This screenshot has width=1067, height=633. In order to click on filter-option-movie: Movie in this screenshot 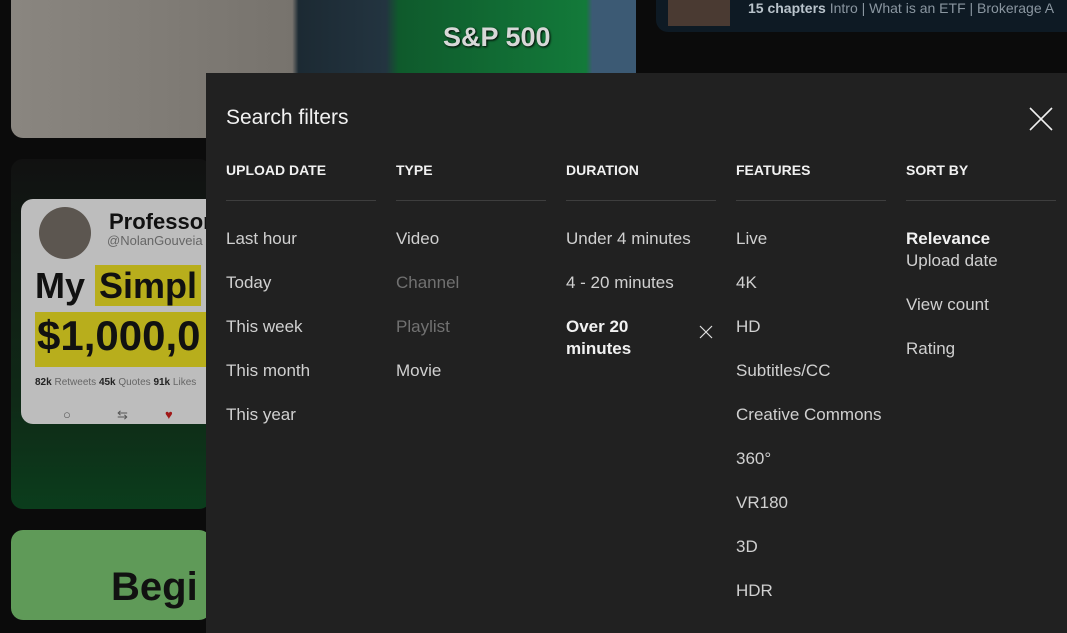, I will do `click(471, 382)`.